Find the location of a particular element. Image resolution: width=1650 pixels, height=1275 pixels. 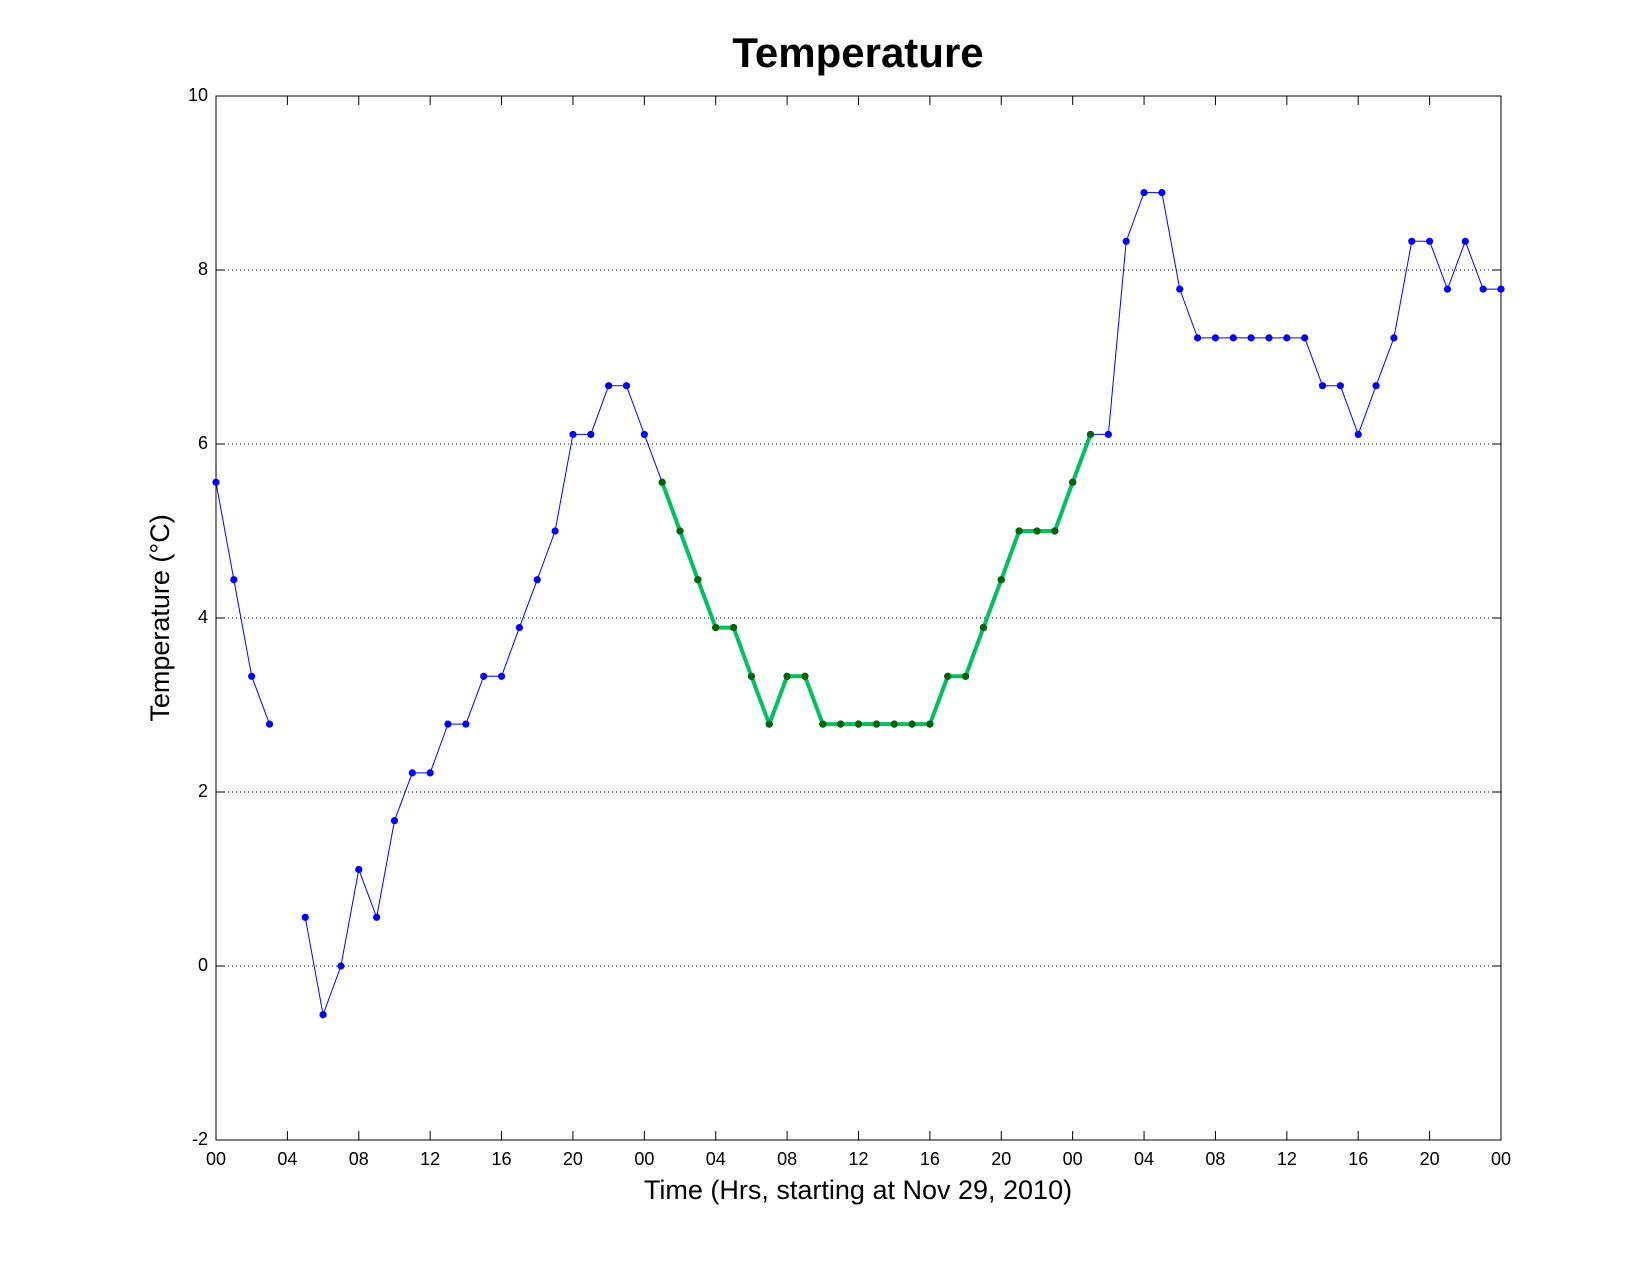

y-tick-label: -2 is located at coordinates (200, 1139).